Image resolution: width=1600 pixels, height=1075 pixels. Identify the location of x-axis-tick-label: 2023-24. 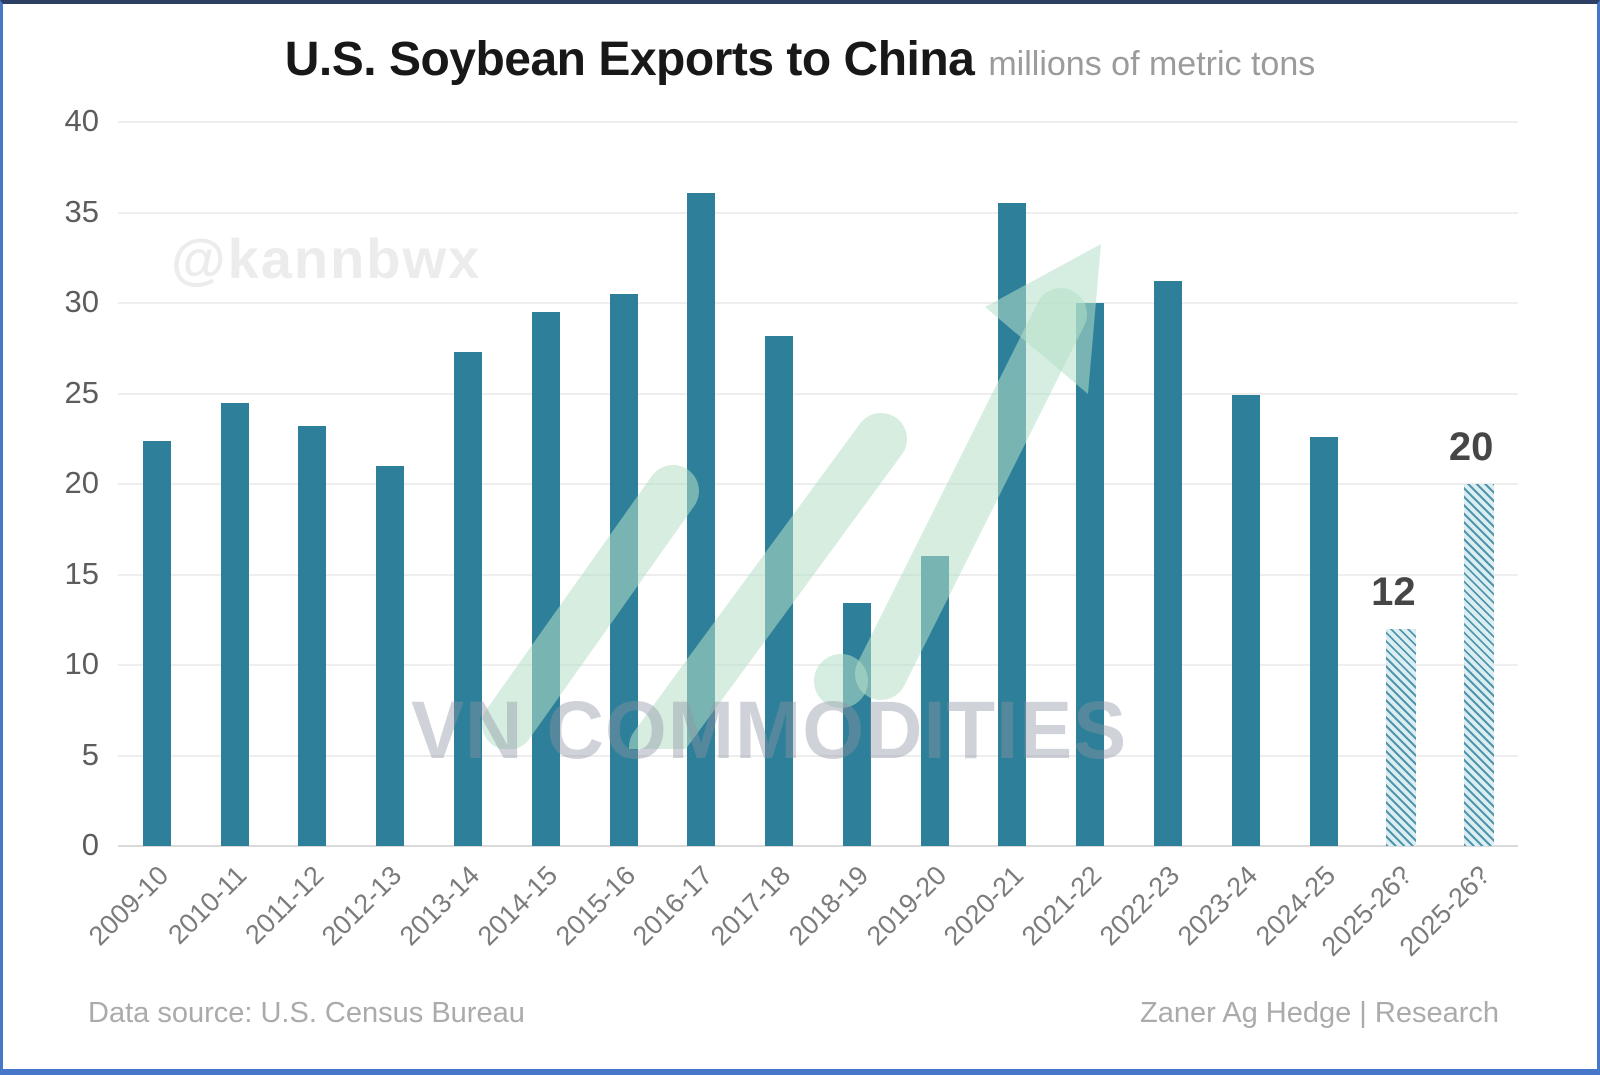
(1217, 906).